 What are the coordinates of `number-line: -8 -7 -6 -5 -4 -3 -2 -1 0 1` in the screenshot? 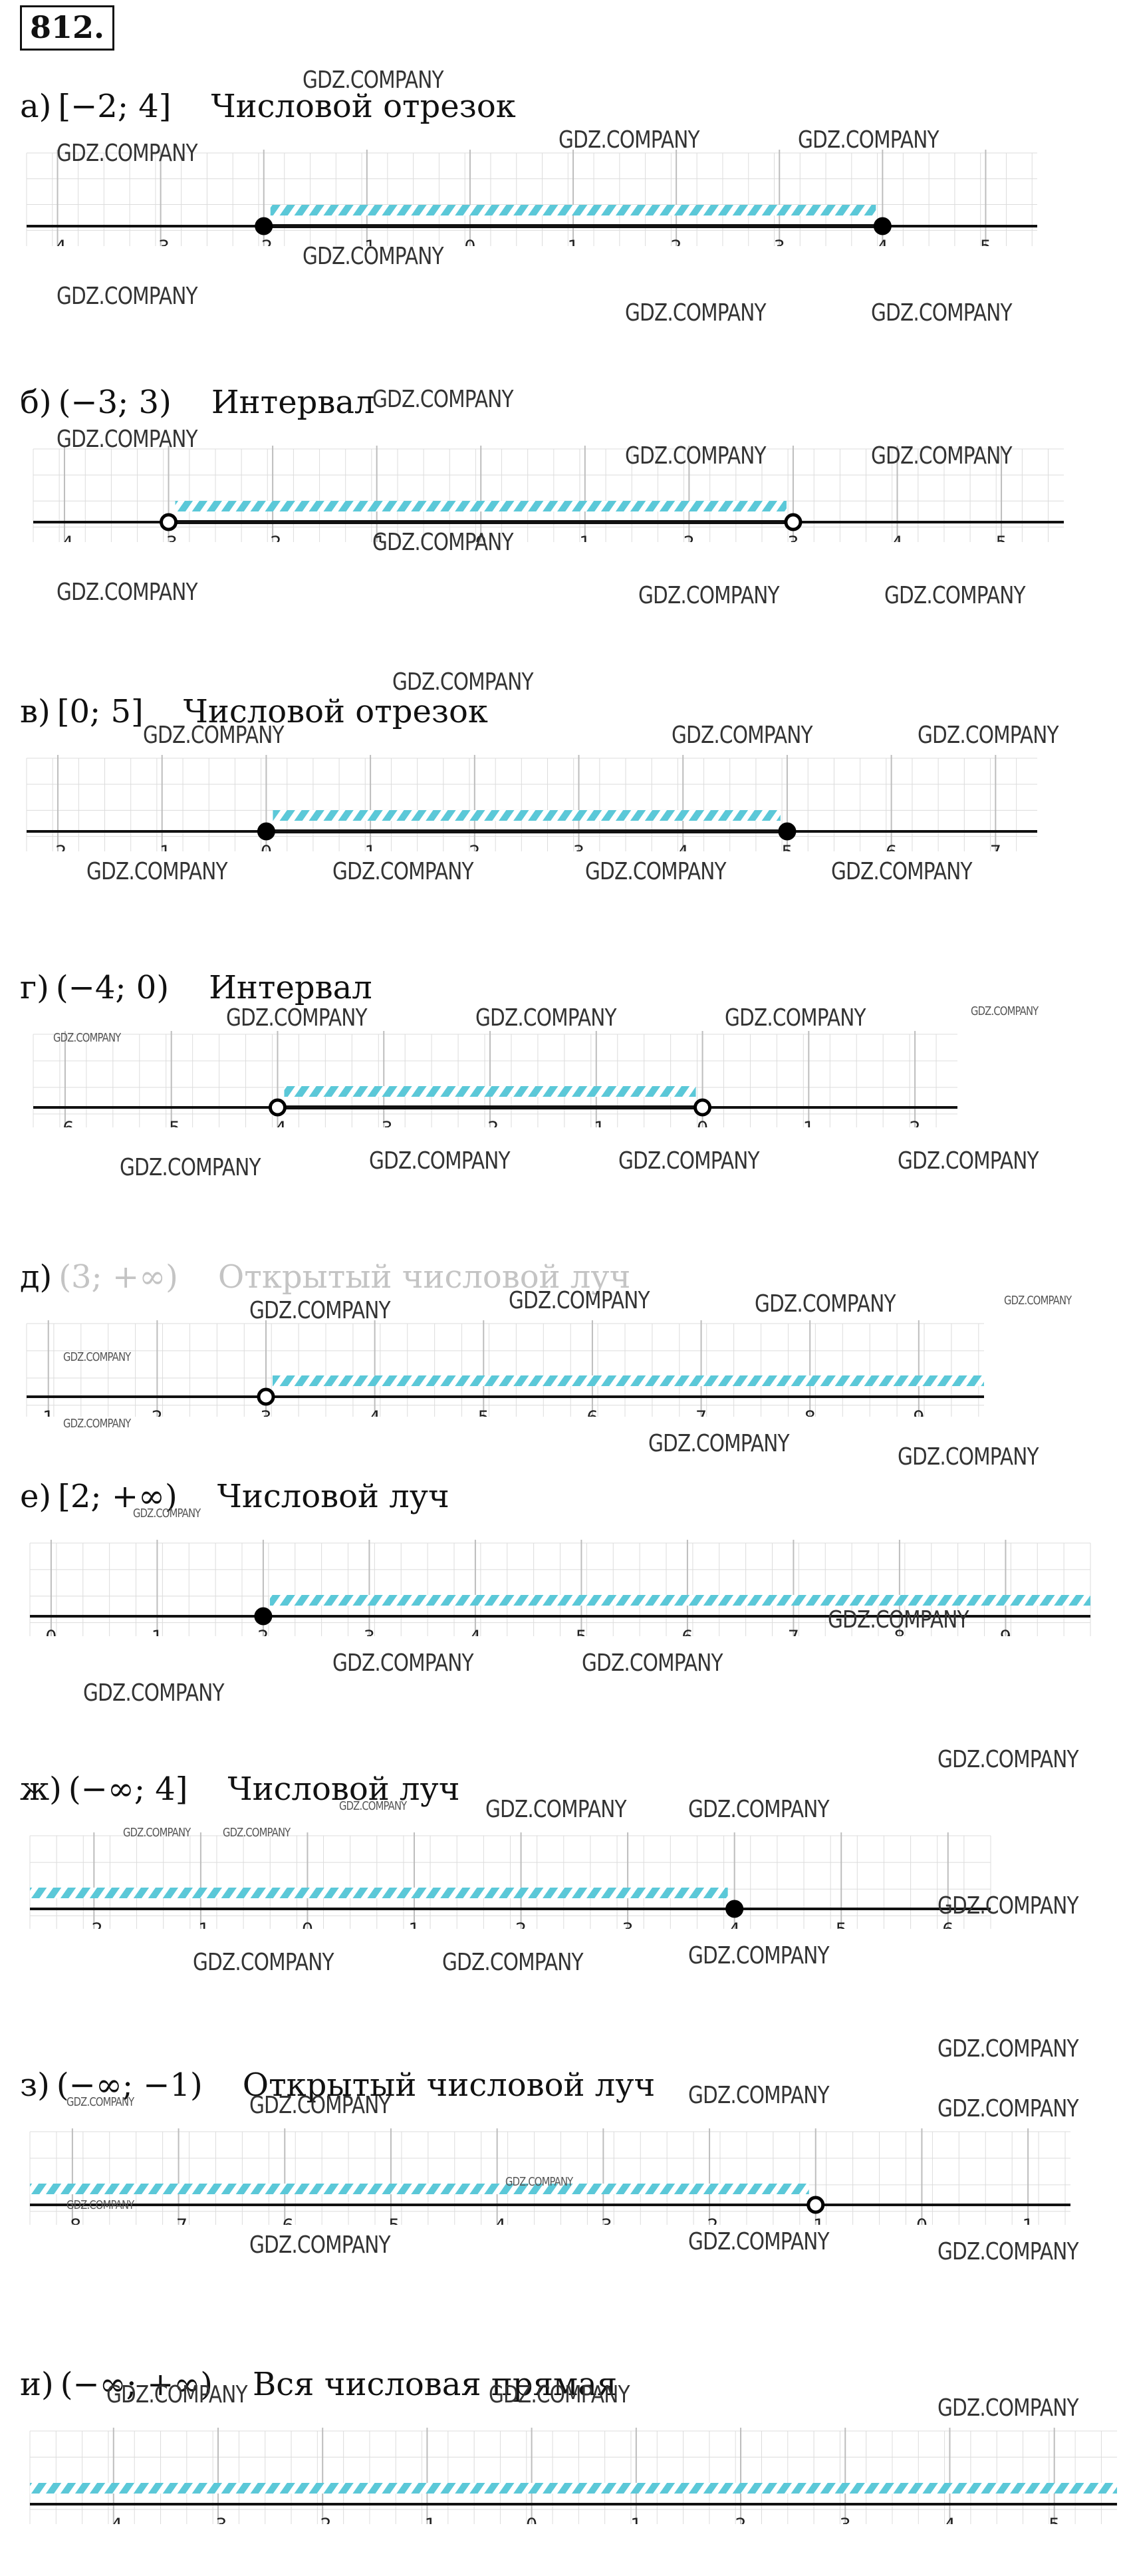 It's located at (549, 2176).